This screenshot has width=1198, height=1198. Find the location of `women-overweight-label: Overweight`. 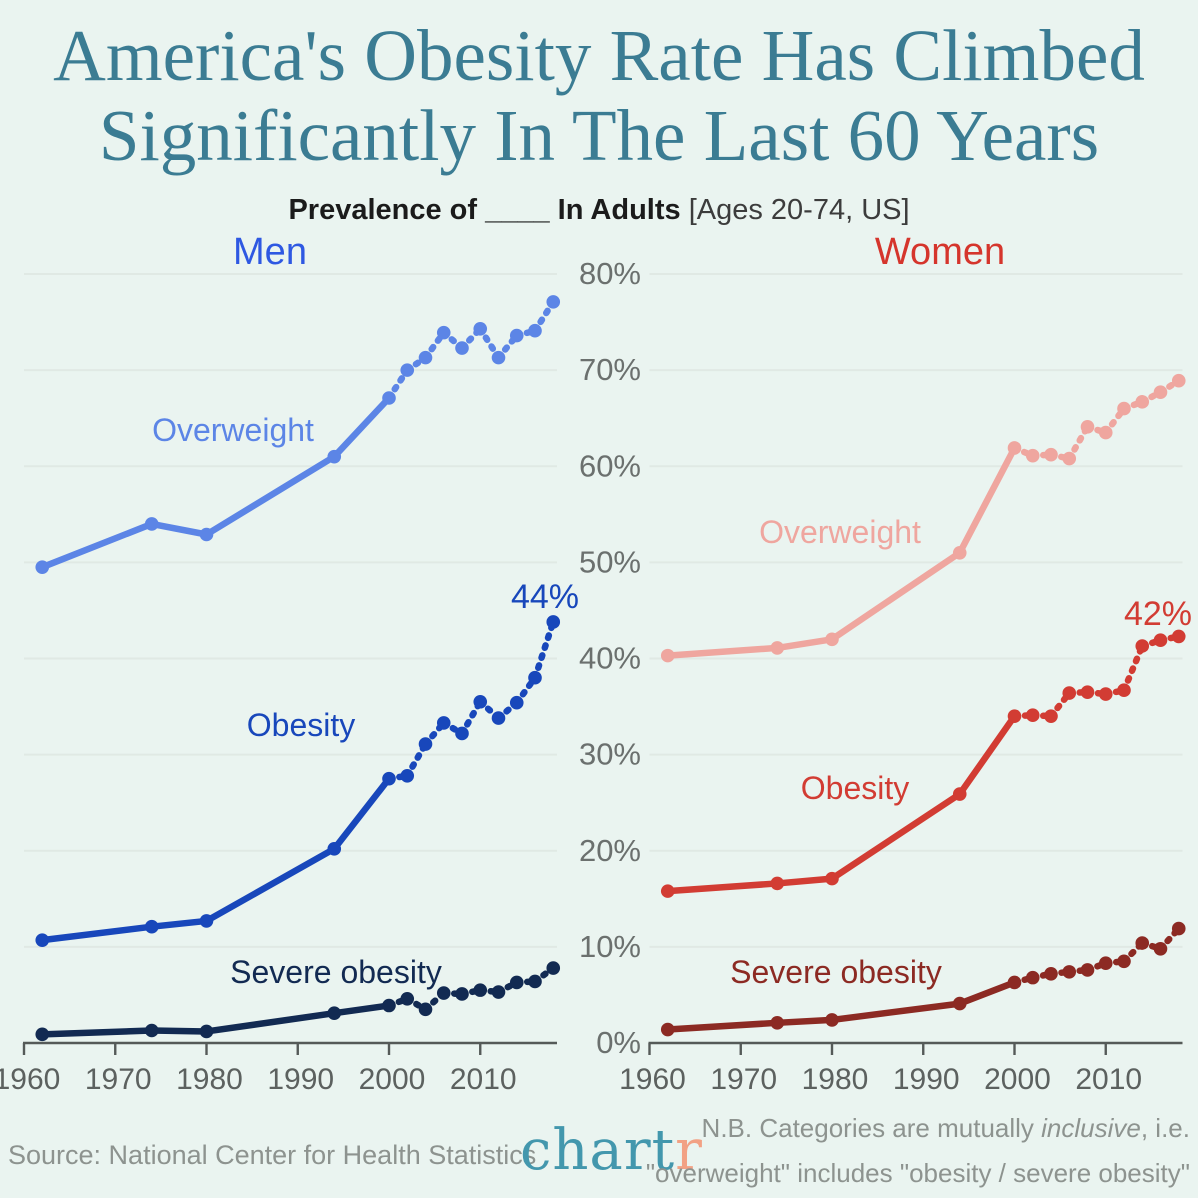

women-overweight-label: Overweight is located at coordinates (840, 532).